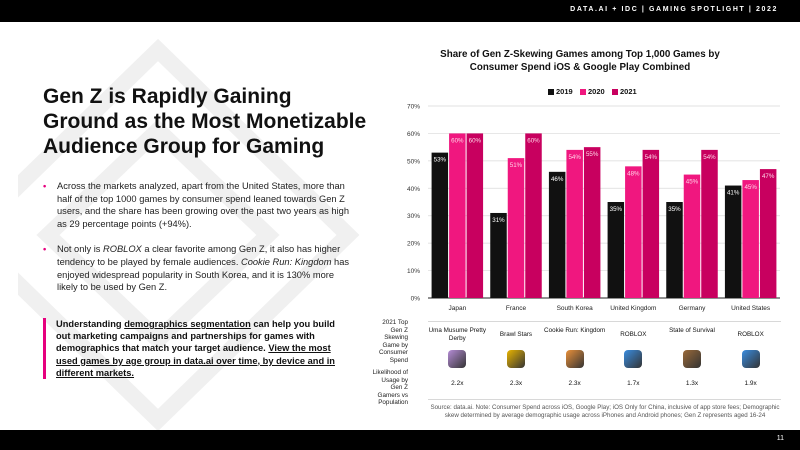  Describe the element at coordinates (413, 134) in the screenshot. I see `y-tick-label: 60%` at that location.